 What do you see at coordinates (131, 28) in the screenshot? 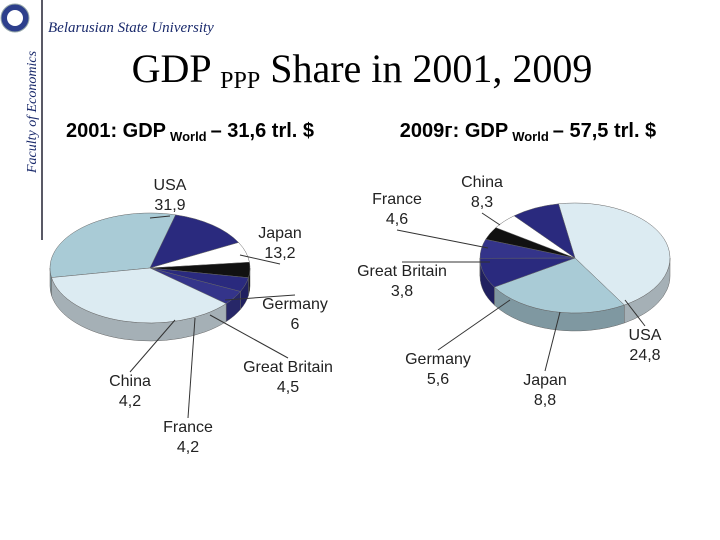
I see `university: Belarusian State University` at bounding box center [131, 28].